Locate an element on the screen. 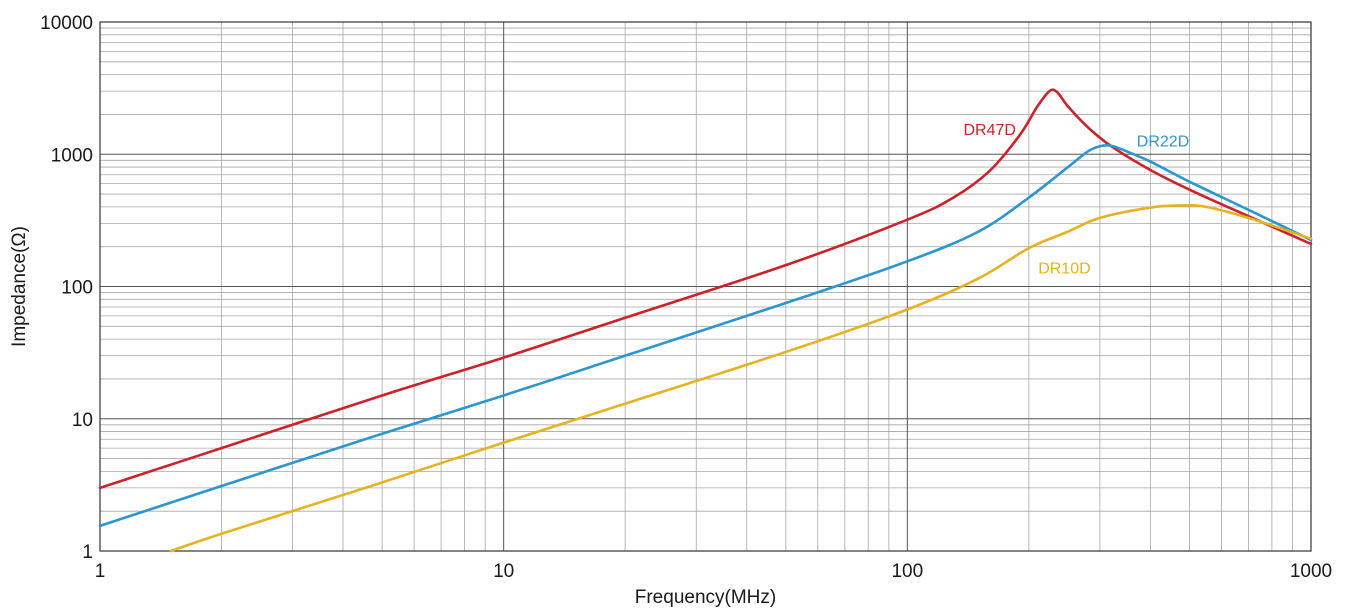 The width and height of the screenshot is (1352, 614). x-axis-title: Frequency(MHz) is located at coordinates (705, 597).